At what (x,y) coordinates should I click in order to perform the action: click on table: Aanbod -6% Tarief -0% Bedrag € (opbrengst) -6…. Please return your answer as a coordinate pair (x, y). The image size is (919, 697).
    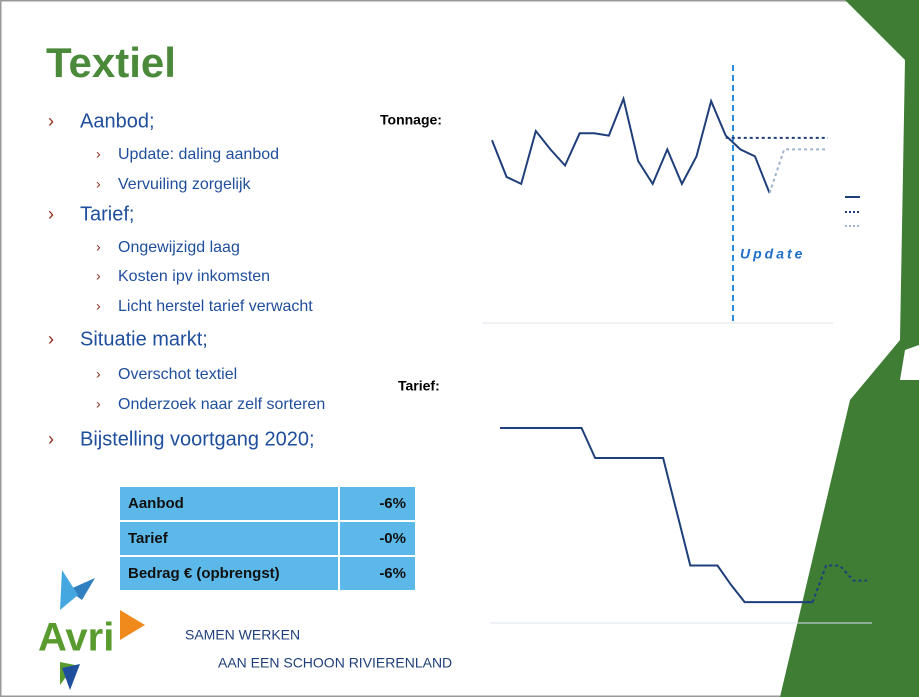
    Looking at the image, I should click on (267, 538).